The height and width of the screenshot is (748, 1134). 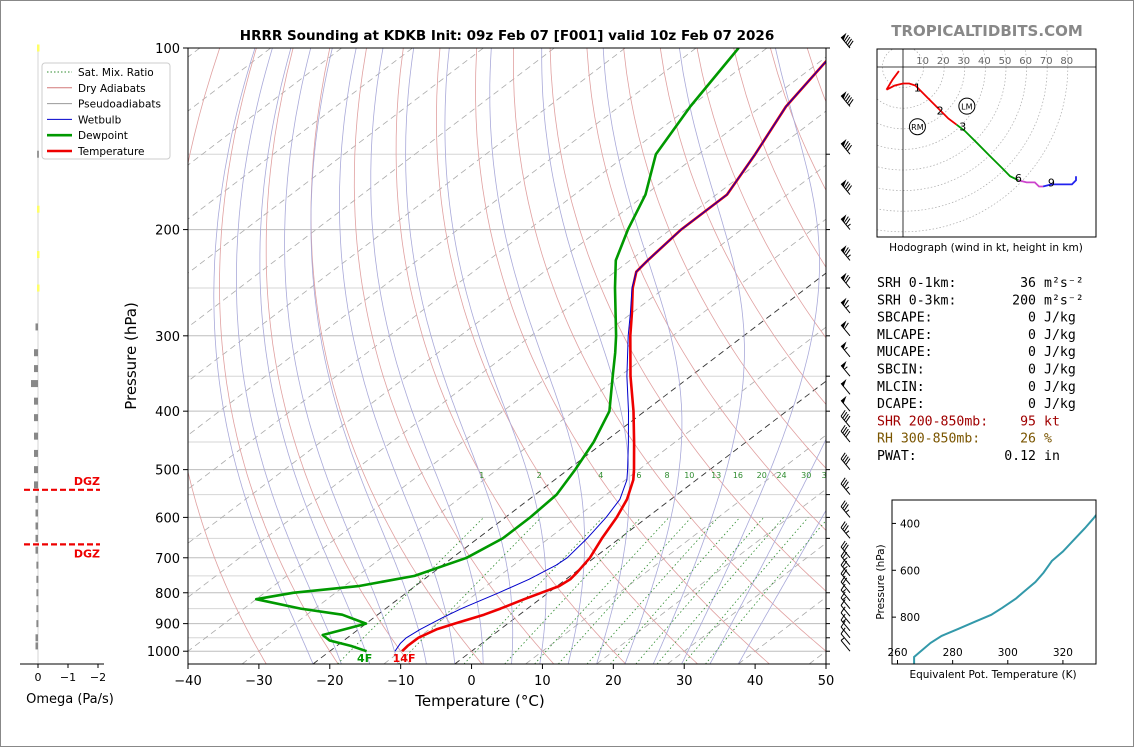 I want to click on hodo-ring-label: 30, so click(x=963, y=61).